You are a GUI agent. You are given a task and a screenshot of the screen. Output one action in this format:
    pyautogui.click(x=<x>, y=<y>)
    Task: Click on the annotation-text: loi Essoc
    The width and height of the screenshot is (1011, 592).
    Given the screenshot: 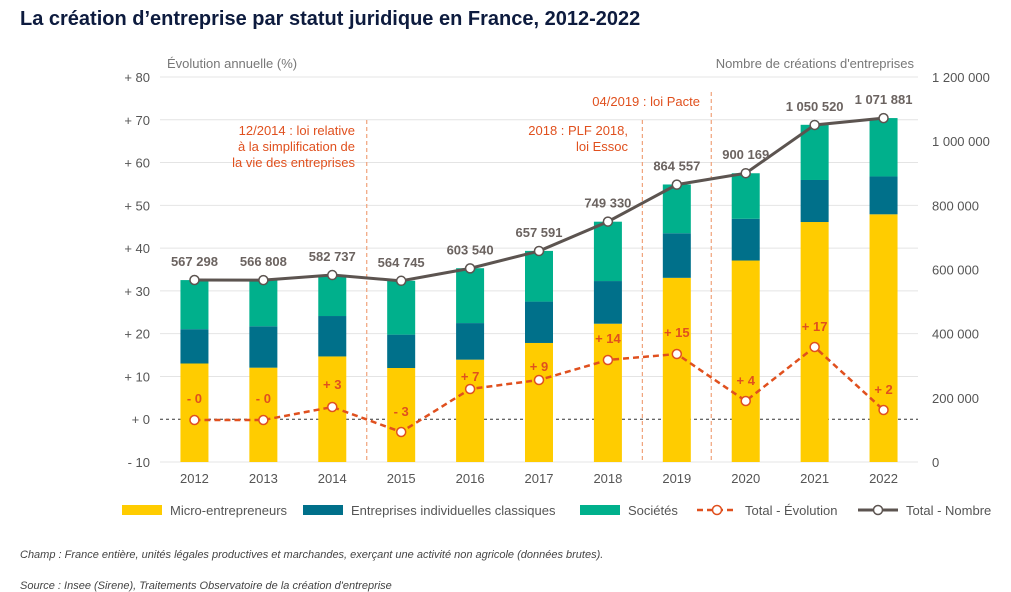 What is the action you would take?
    pyautogui.click(x=602, y=146)
    